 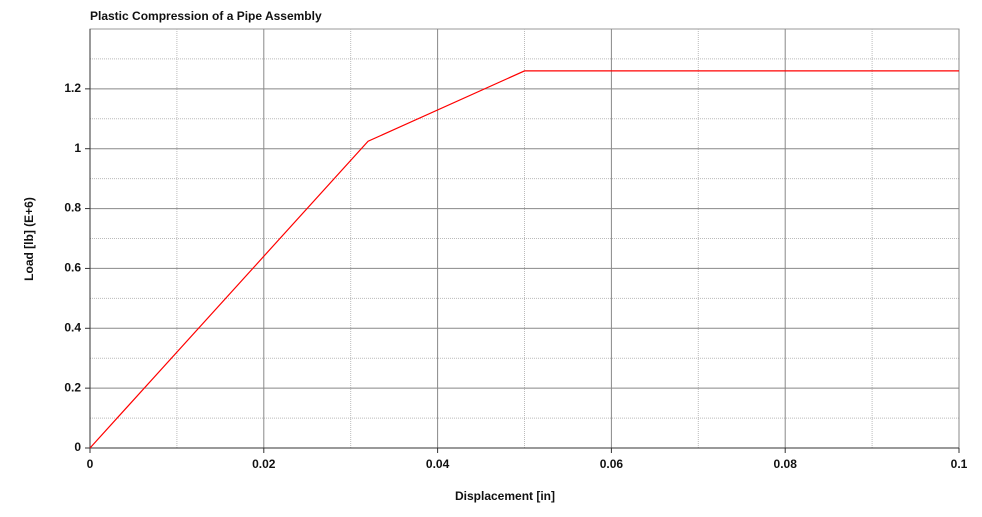 I want to click on y-tick-label: 0.8, so click(x=72, y=208).